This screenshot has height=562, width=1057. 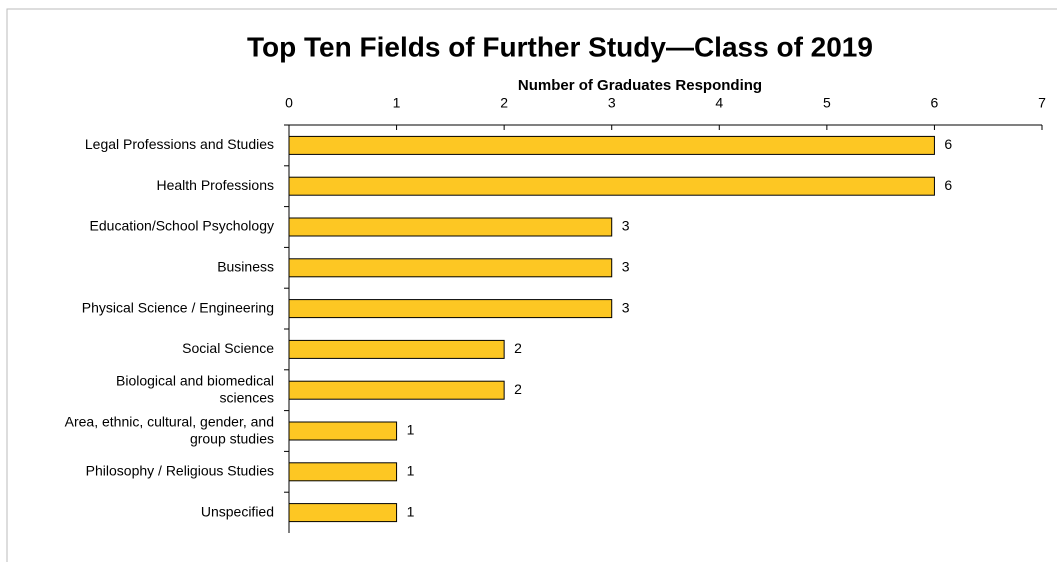 I want to click on y-tick-label: Education/School Psychology, so click(x=182, y=226).